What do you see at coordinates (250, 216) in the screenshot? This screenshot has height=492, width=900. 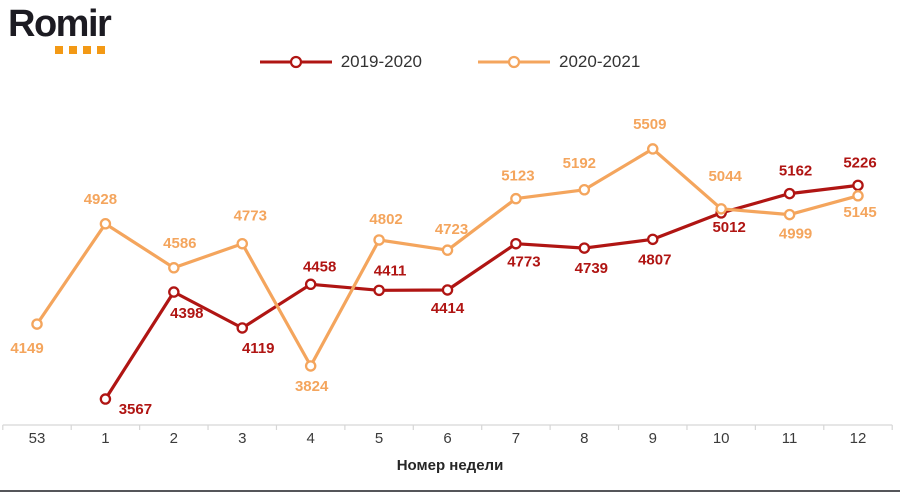 I see `data-label-2020-2021: 4773` at bounding box center [250, 216].